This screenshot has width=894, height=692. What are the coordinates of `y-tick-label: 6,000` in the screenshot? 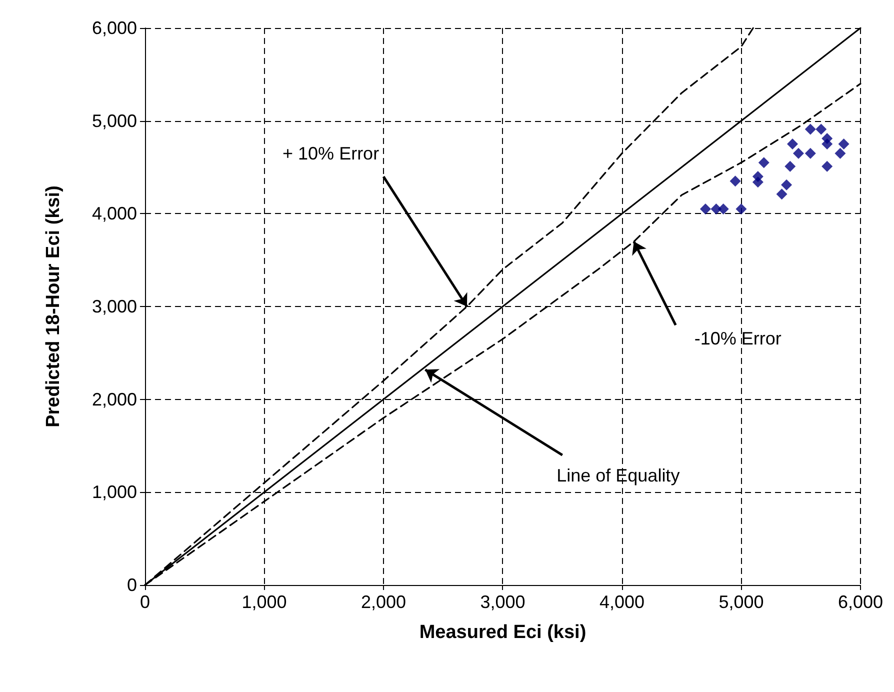 It's located at (114, 28).